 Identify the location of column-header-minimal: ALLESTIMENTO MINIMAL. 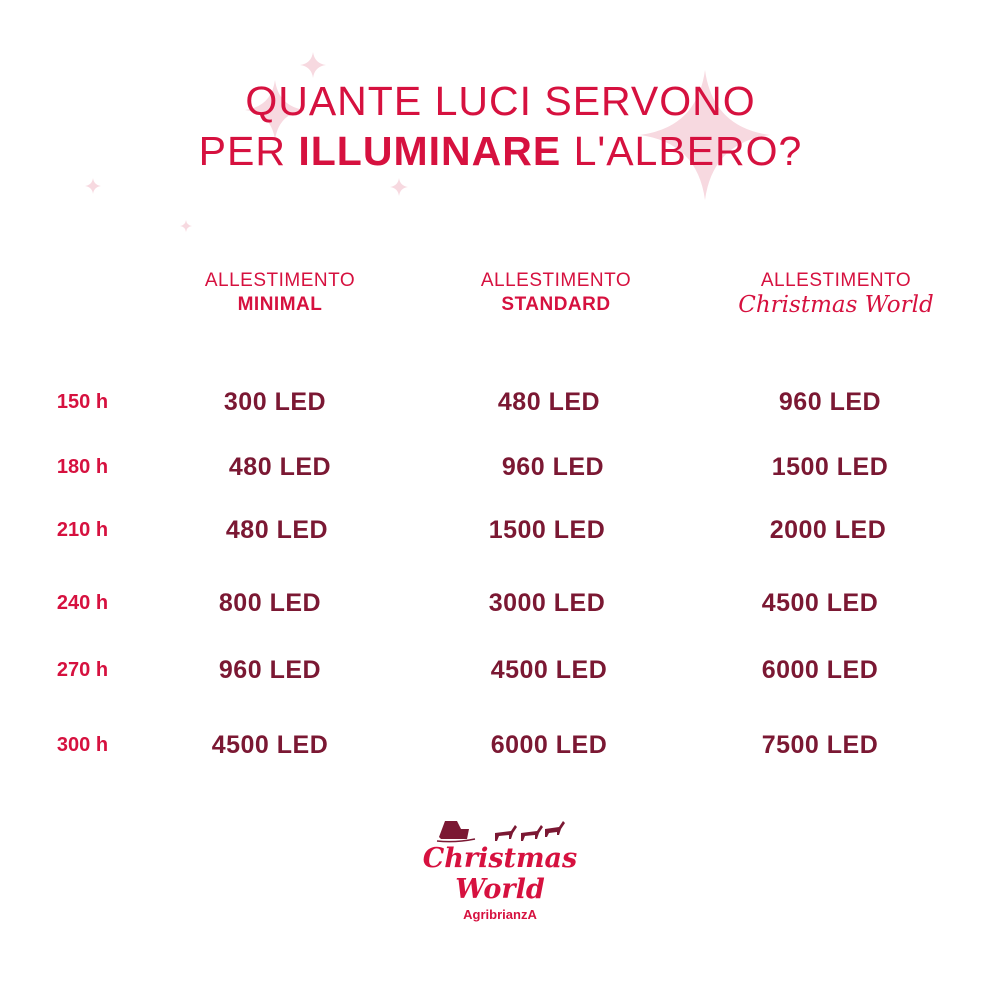
(280, 293).